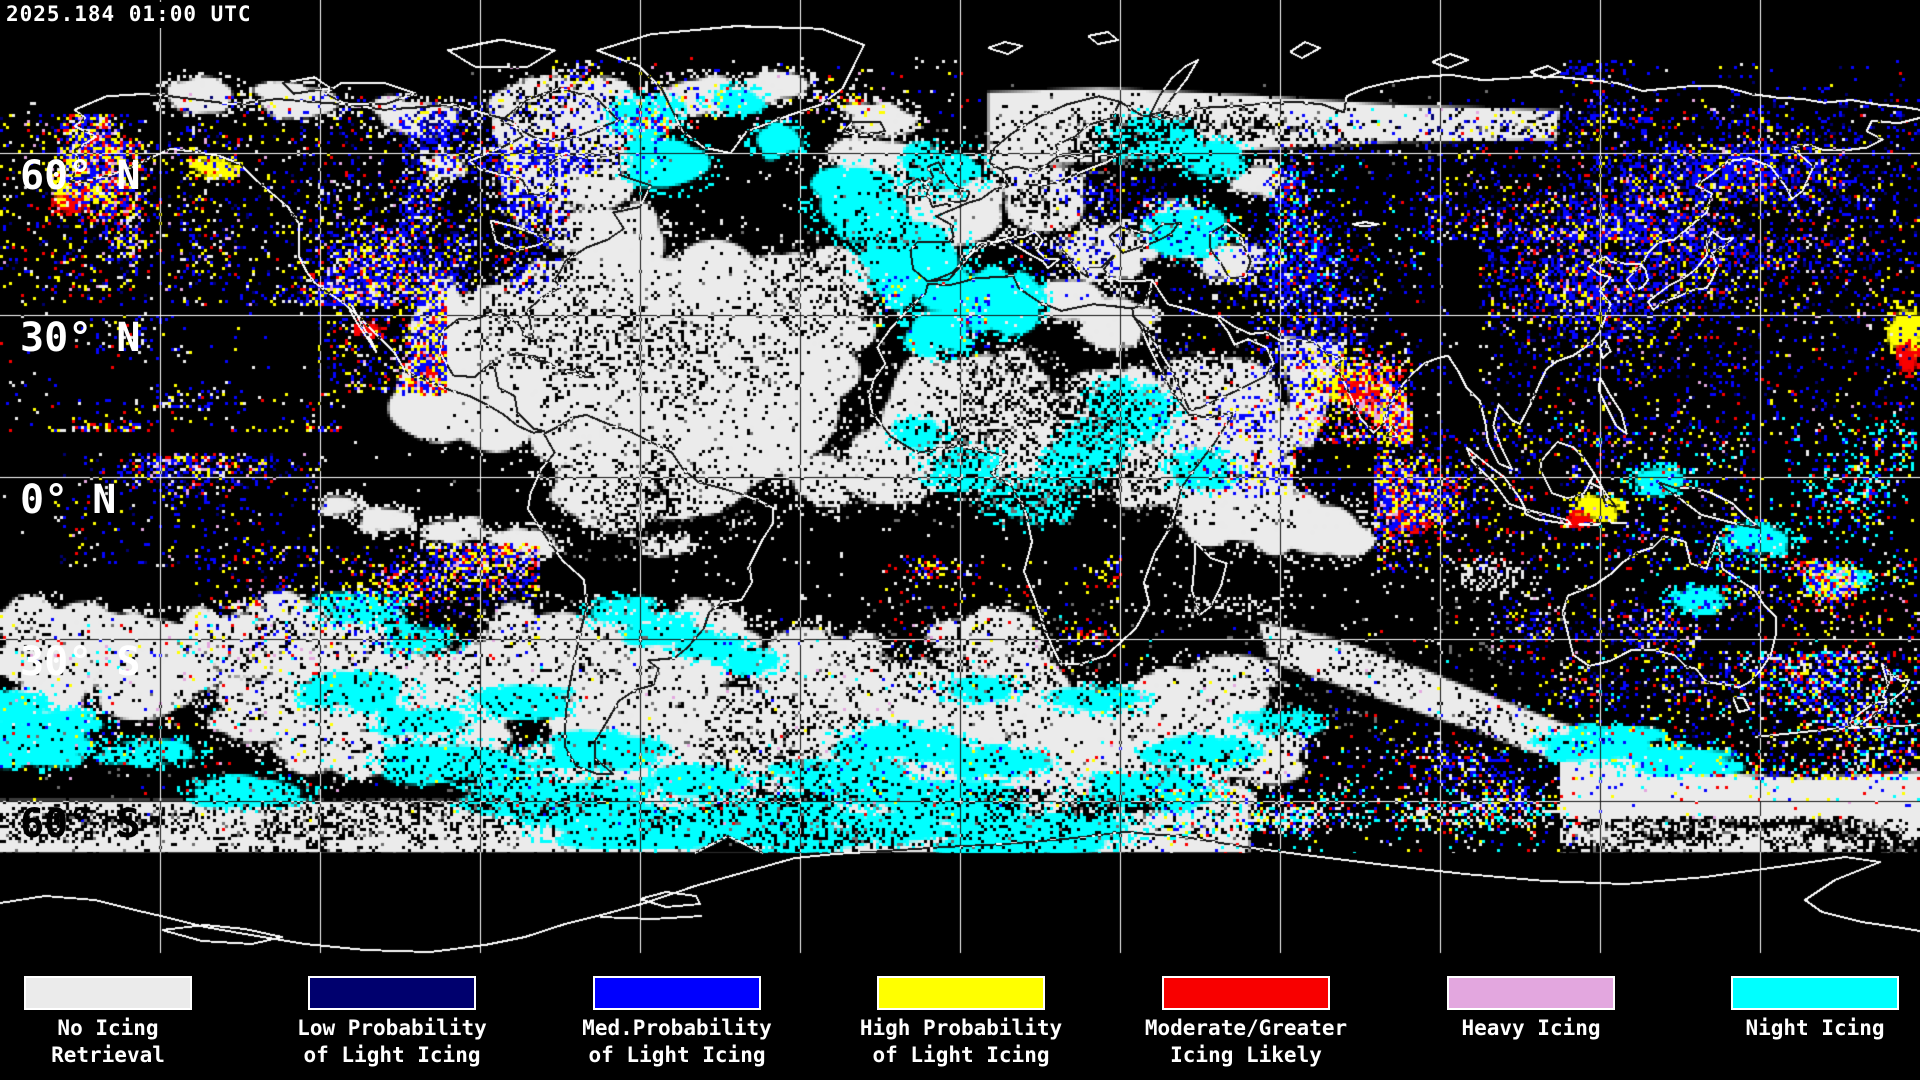 The width and height of the screenshot is (1920, 1080). I want to click on legend-label-low-probability-of-light-icing: Low Probability of Light Icing, so click(392, 1041).